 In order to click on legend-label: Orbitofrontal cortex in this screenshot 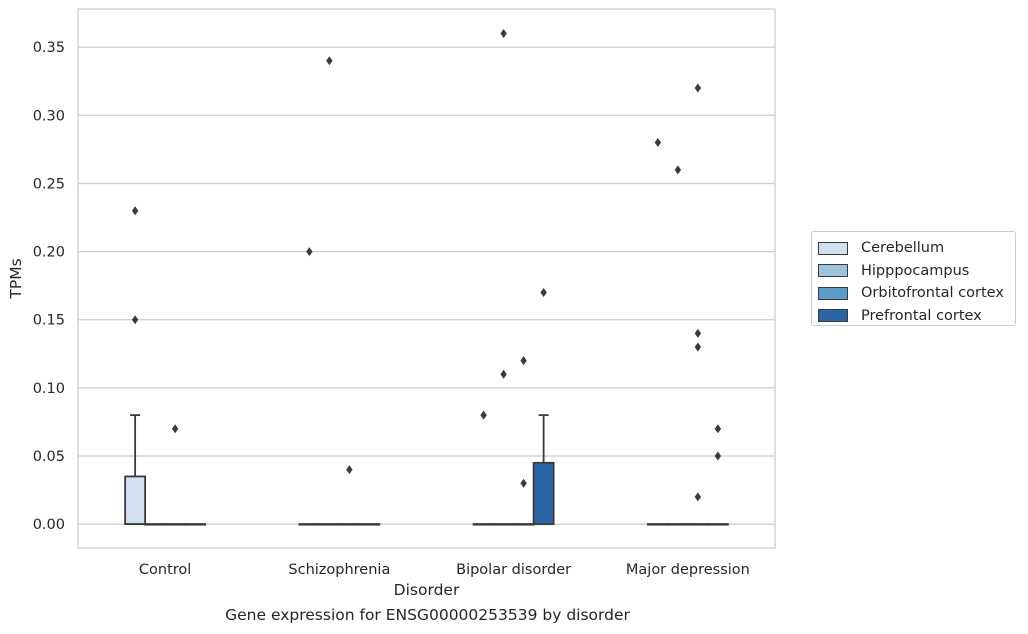, I will do `click(932, 293)`.